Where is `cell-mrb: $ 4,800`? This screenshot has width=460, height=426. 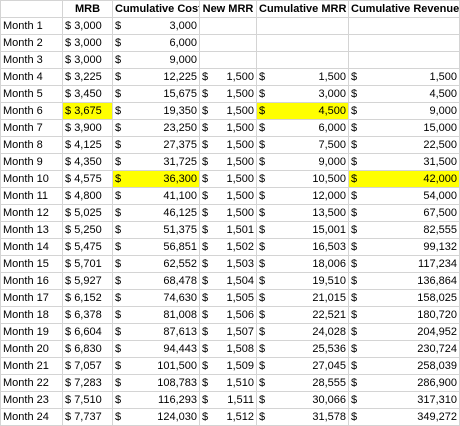 cell-mrb: $ 4,800 is located at coordinates (87, 196).